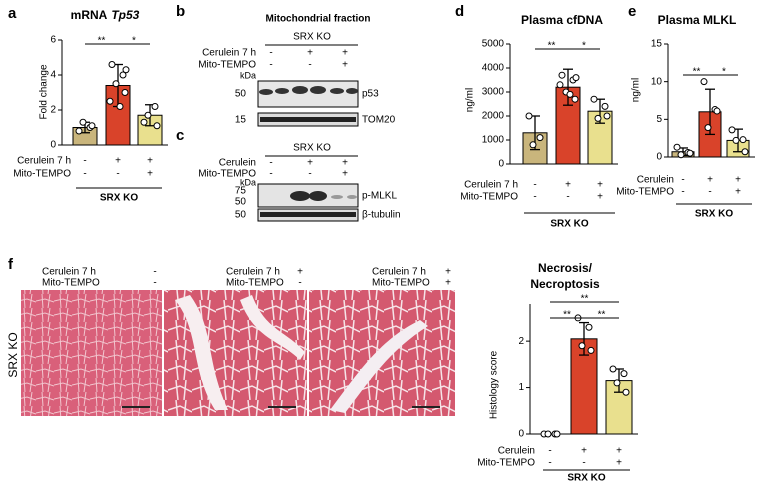 This screenshot has height=483, width=765. What do you see at coordinates (105, 15) in the screenshot?
I see `chart-title: mRNA Tp53` at bounding box center [105, 15].